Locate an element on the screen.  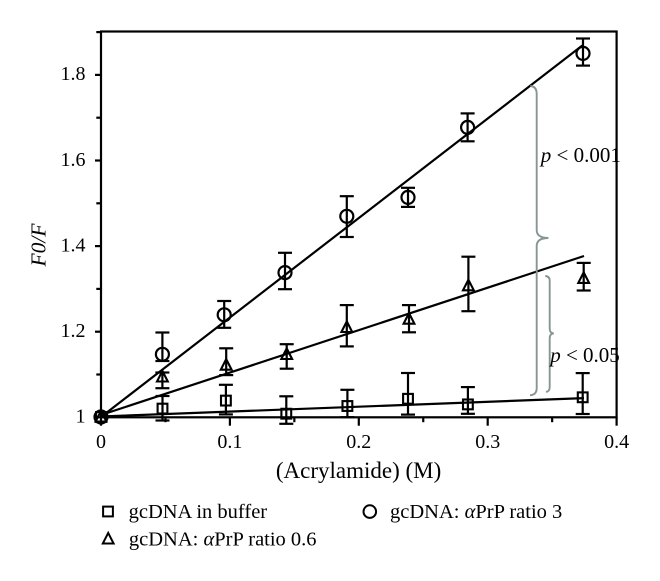
svg-text: F0/F is located at coordinates (39, 245).